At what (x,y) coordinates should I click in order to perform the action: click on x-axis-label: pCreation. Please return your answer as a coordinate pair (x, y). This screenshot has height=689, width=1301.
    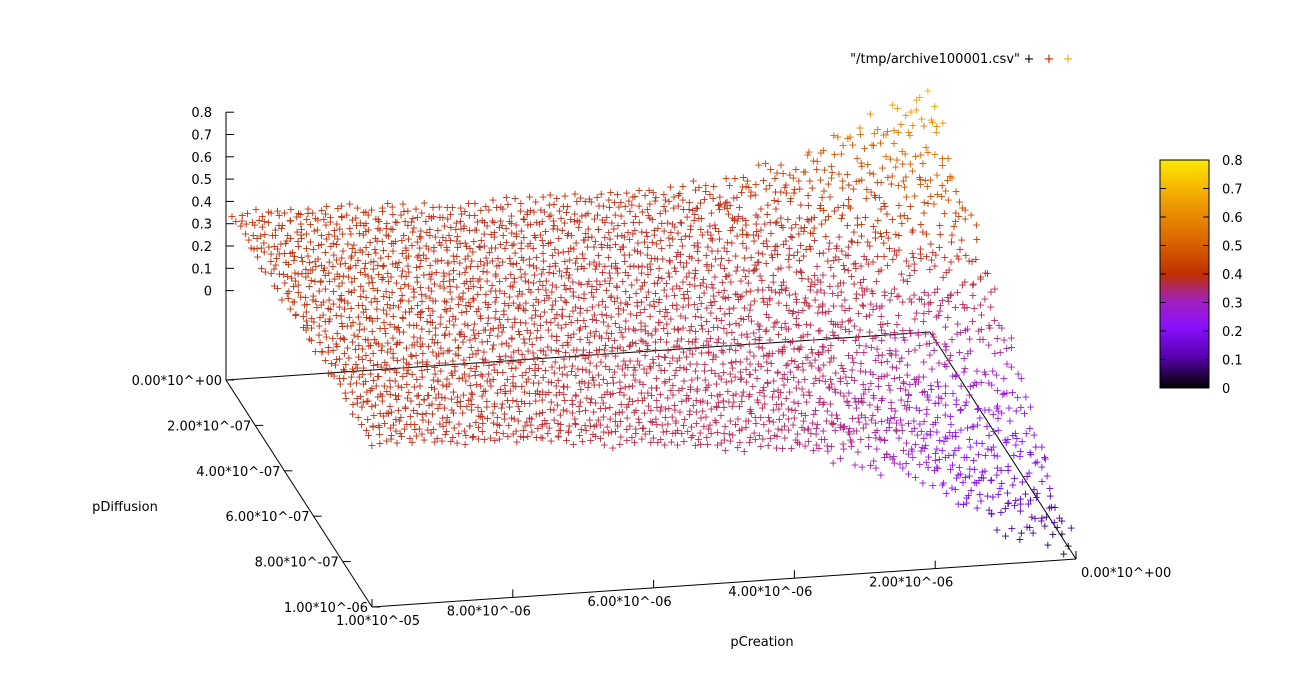
    Looking at the image, I should click on (761, 642).